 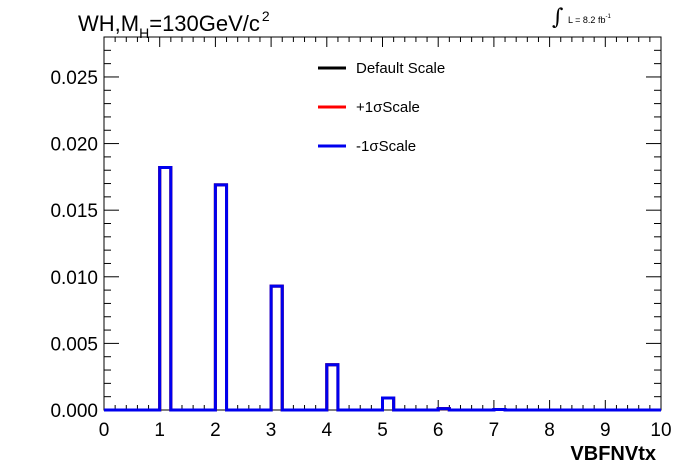 I want to click on x-tick-label: 0, so click(x=104, y=430).